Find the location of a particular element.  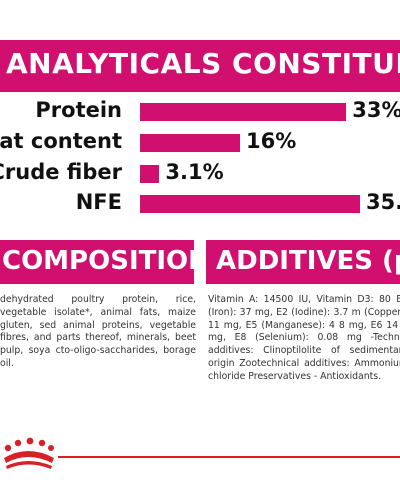

nfe-value: 35.2 is located at coordinates (383, 202).